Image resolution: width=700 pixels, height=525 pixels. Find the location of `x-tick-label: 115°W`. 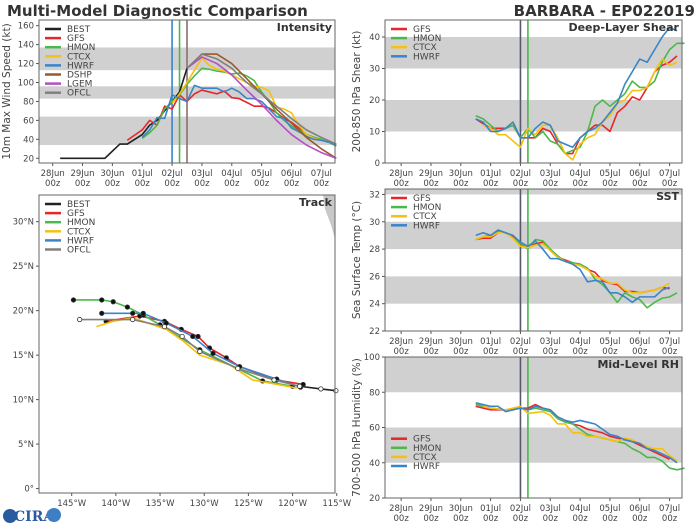

x-tick-label: 115°W is located at coordinates (336, 504).